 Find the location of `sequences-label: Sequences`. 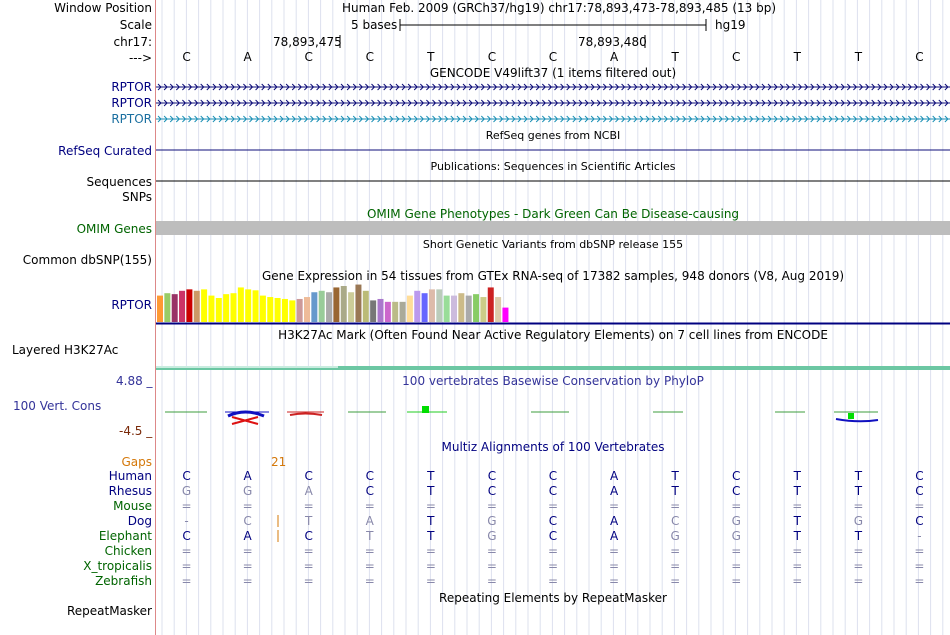

sequences-label: Sequences is located at coordinates (119, 182).